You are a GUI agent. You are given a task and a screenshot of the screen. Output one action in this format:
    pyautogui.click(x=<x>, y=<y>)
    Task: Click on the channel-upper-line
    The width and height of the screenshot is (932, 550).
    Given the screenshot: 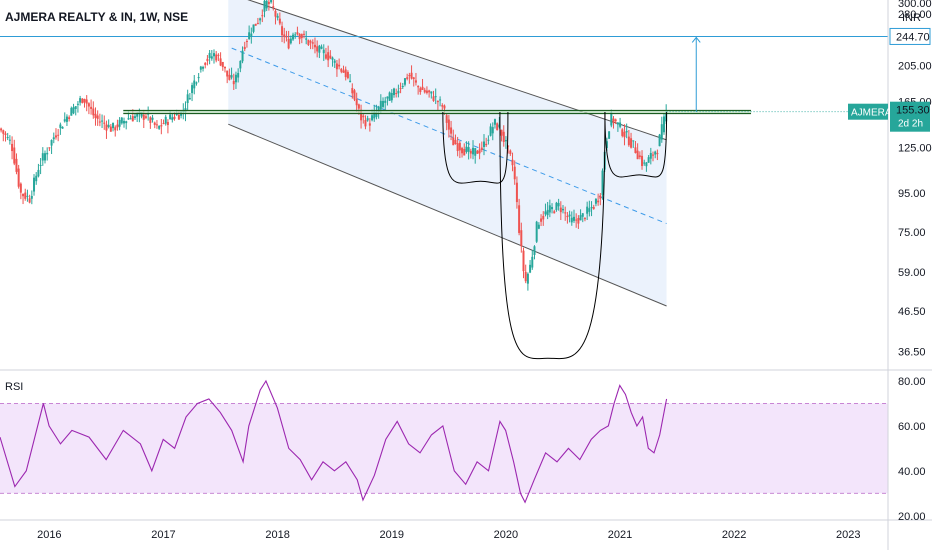 What is the action you would take?
    pyautogui.click(x=447, y=70)
    